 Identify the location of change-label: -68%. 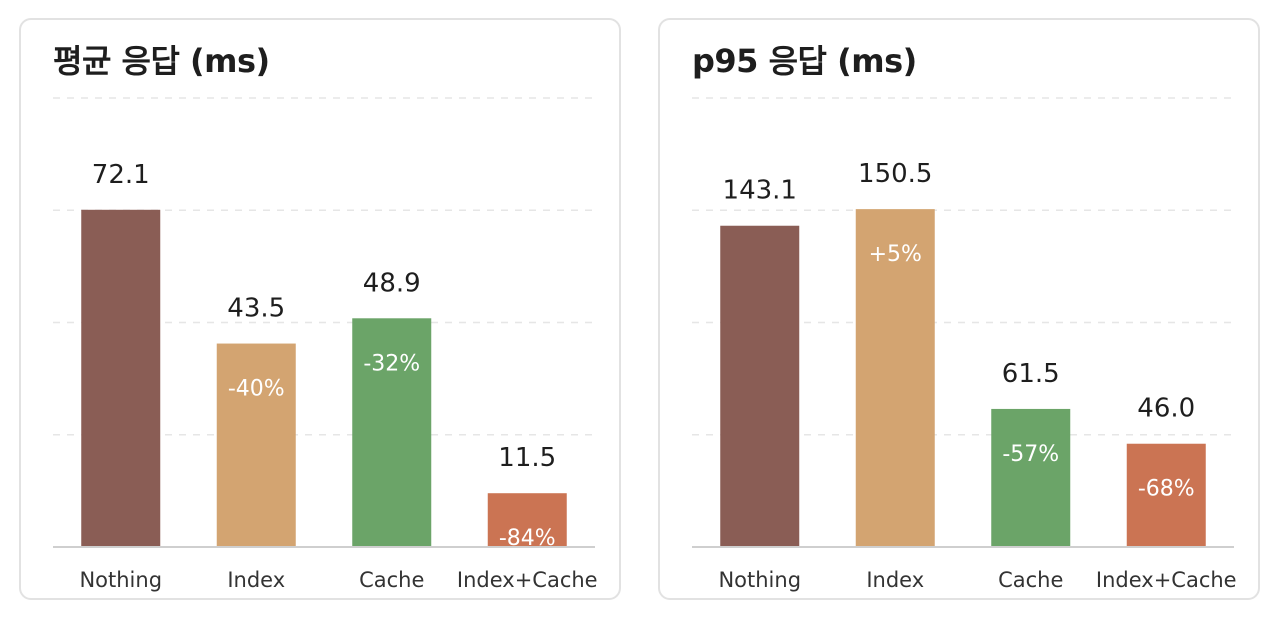
(1166, 489).